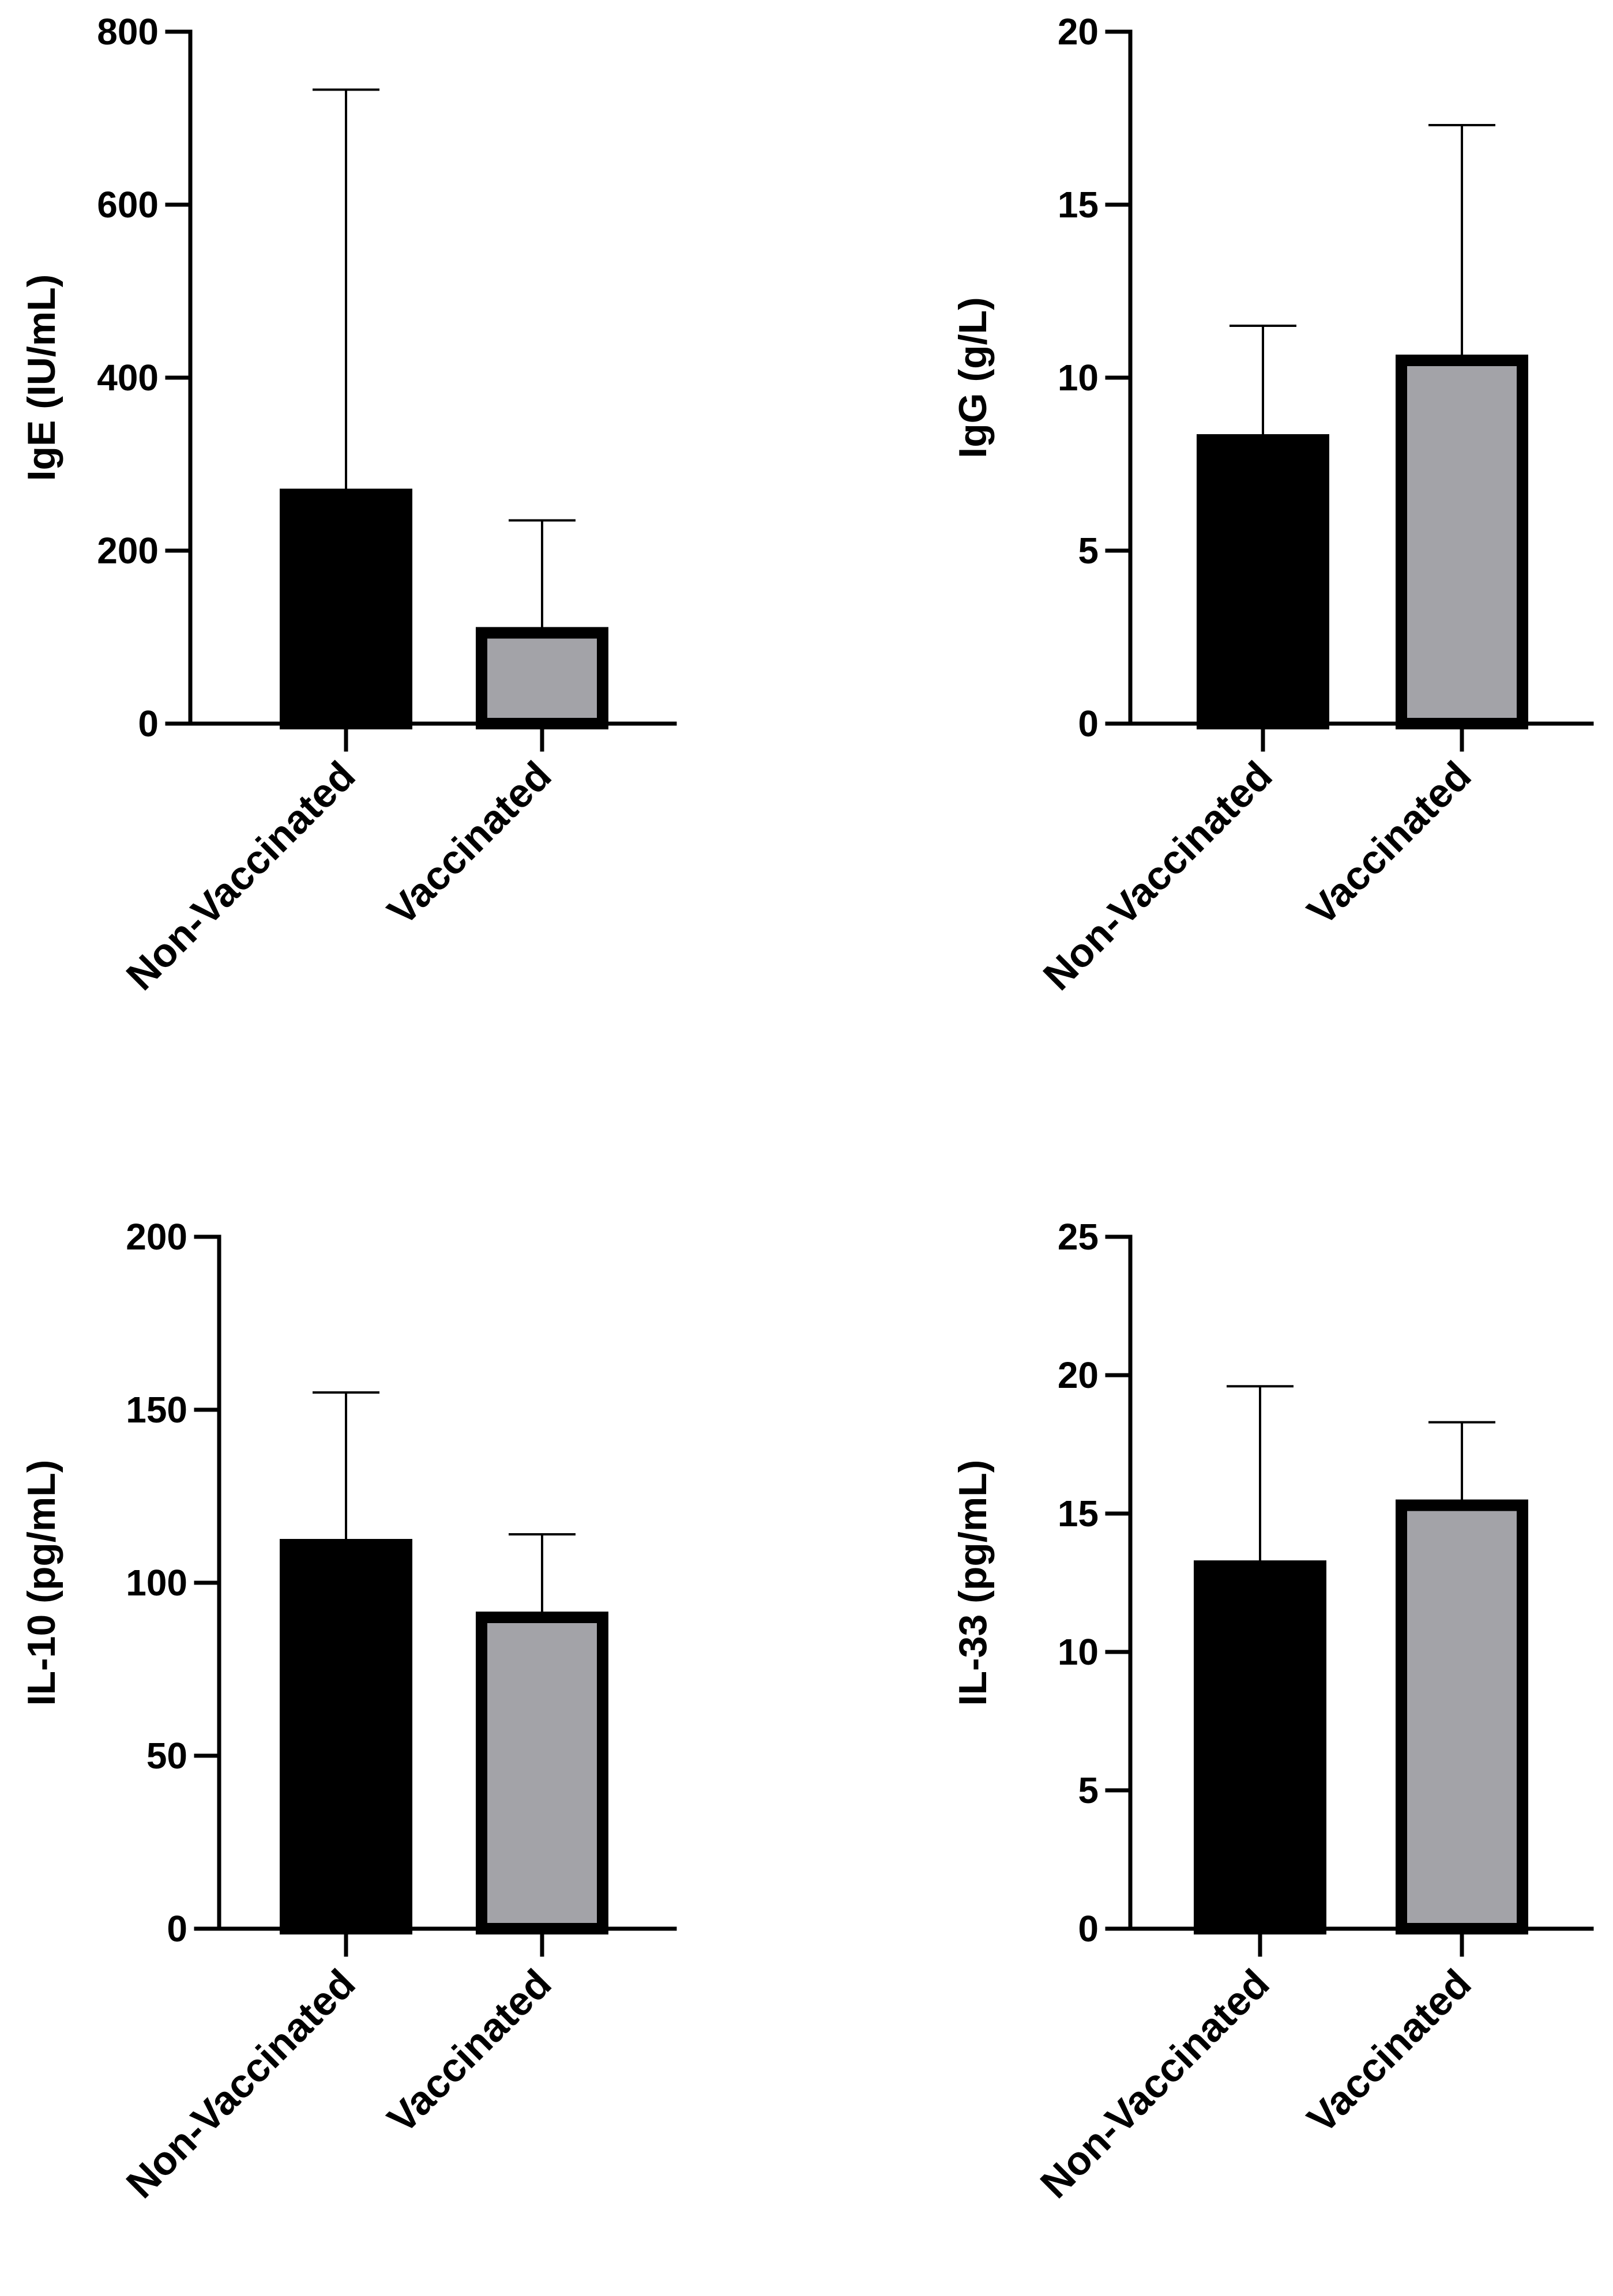 Image resolution: width=1613 pixels, height=2296 pixels. Describe the element at coordinates (1088, 1928) in the screenshot. I see `y-tick-label-il33-0: 0` at that location.